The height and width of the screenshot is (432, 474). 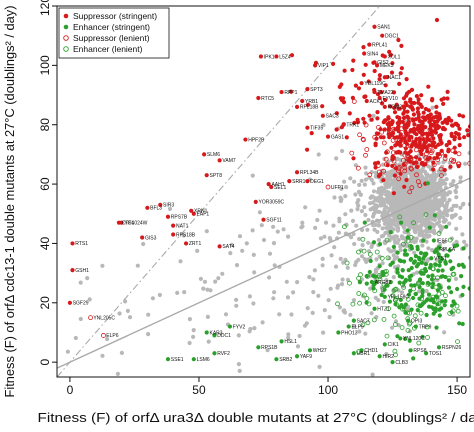 I want to click on data-label: RTS1, so click(x=81, y=244).